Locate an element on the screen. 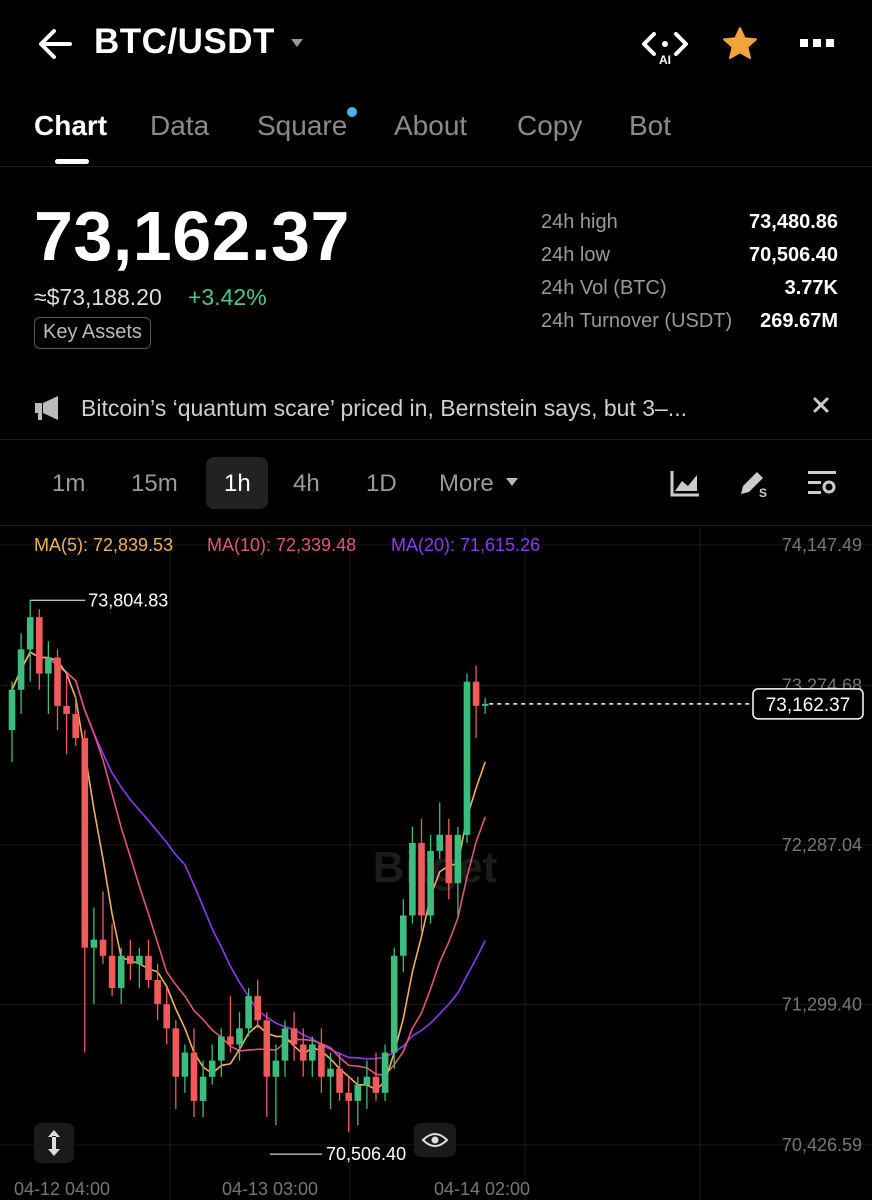 This screenshot has height=1200, width=872. megaphone-icon is located at coordinates (46, 408).